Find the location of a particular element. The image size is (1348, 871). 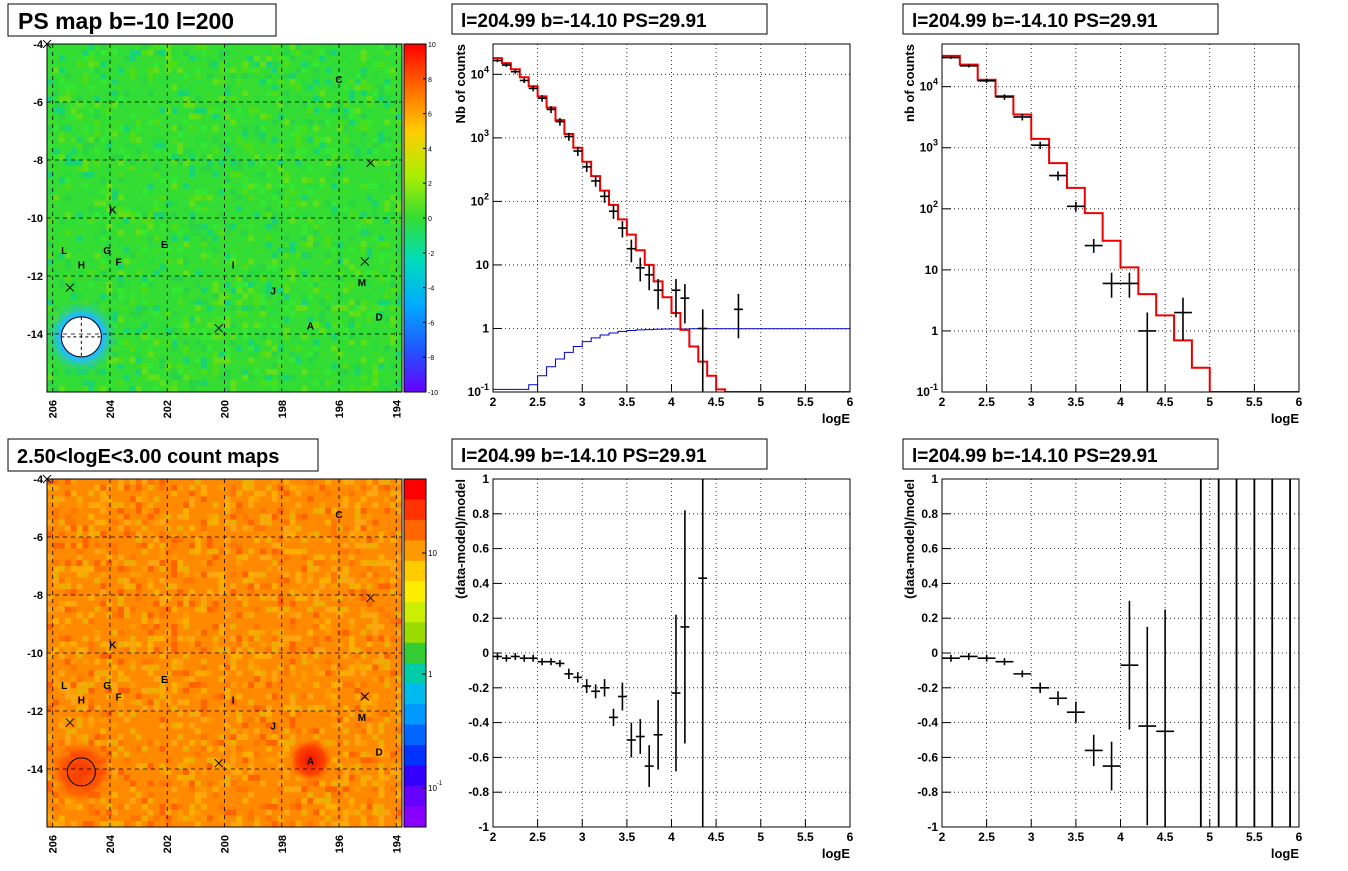

x-tick-label: 3 is located at coordinates (1031, 837).